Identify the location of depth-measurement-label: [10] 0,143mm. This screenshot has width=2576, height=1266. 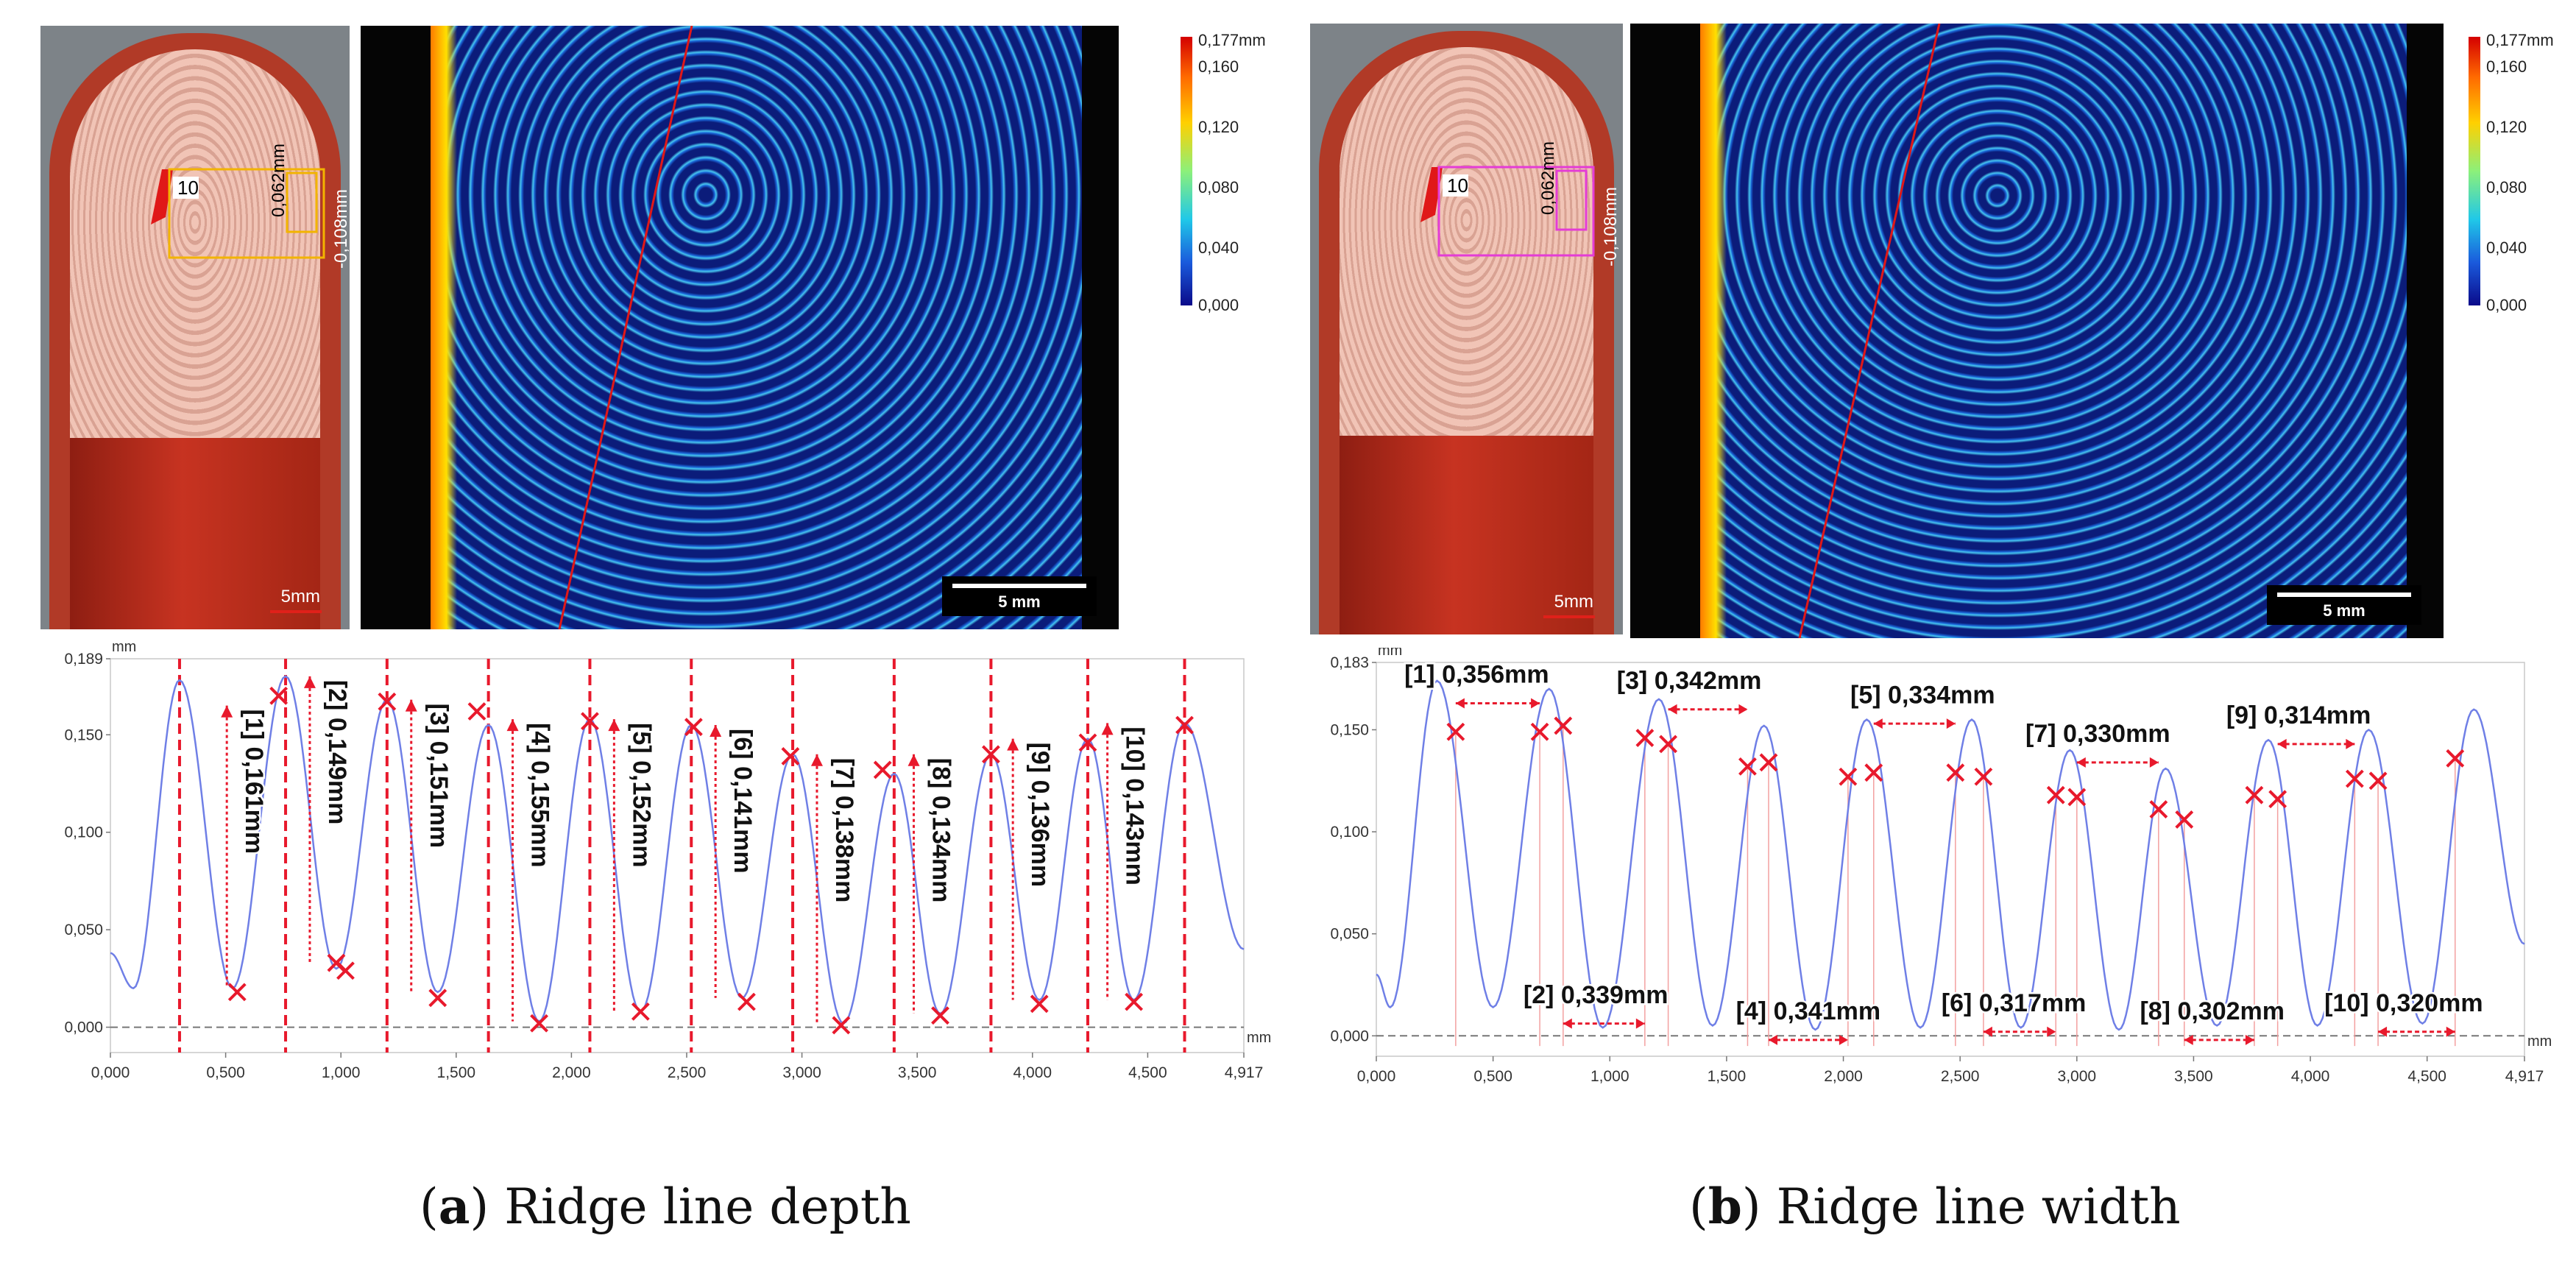
(1135, 805).